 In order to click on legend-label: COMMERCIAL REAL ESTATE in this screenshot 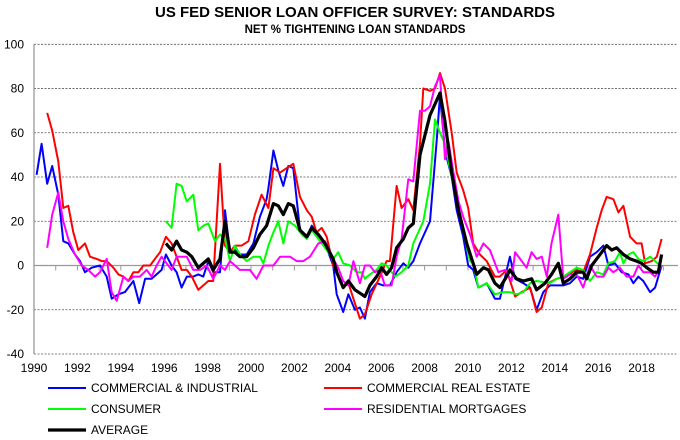, I will do `click(448, 388)`.